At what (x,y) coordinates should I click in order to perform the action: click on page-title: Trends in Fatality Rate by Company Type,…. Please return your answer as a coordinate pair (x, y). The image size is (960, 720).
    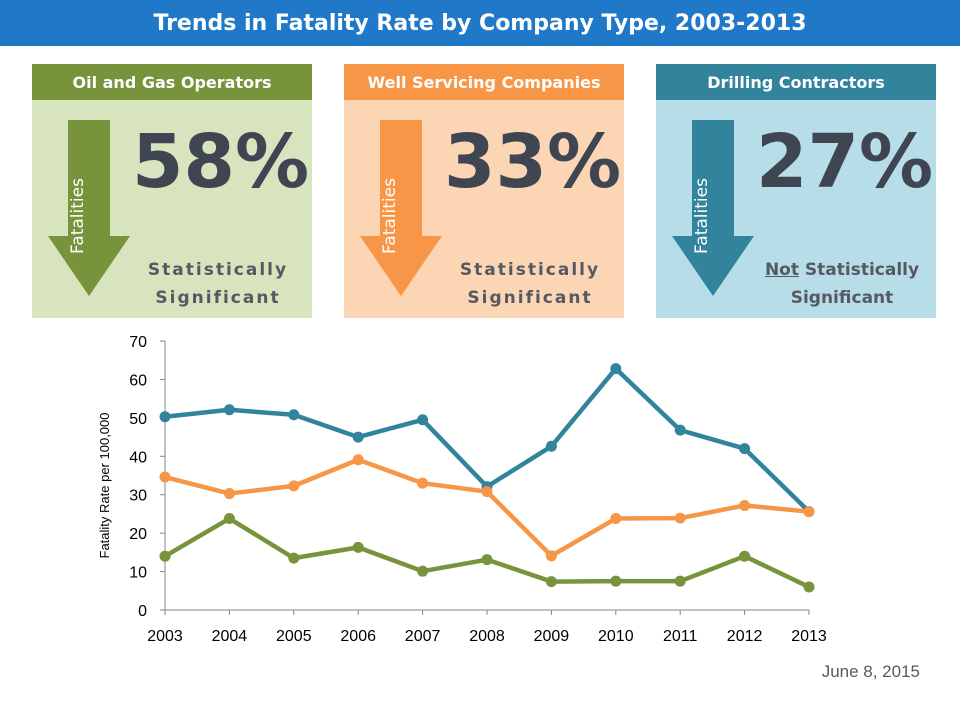
    Looking at the image, I should click on (480, 23).